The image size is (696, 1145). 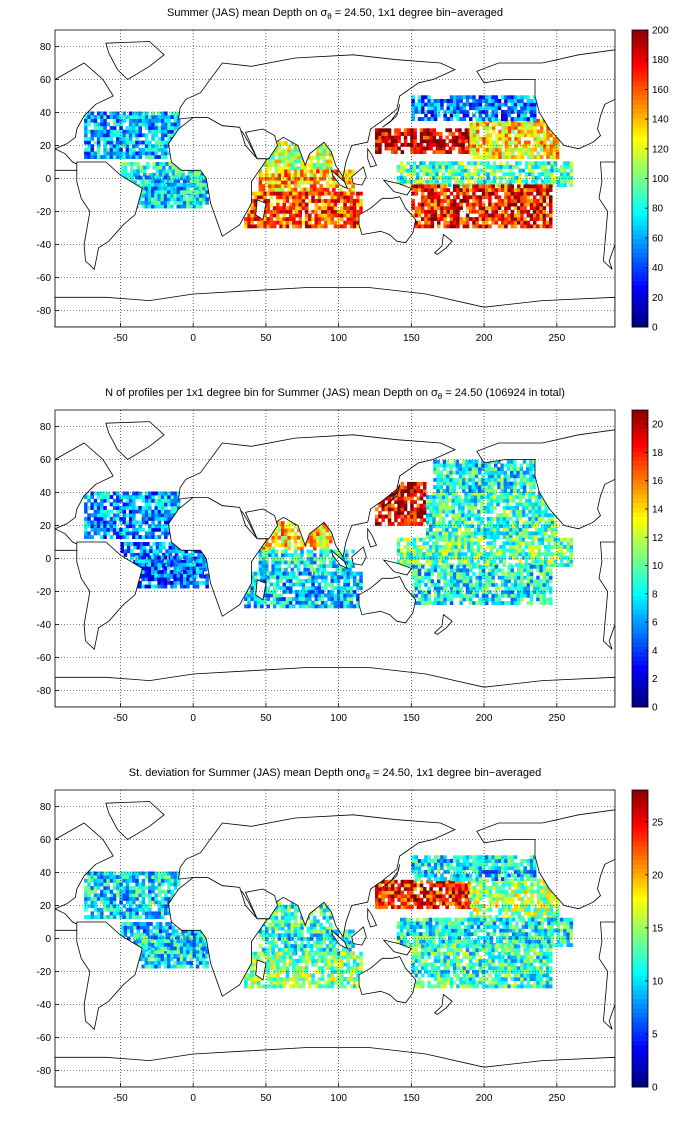 What do you see at coordinates (607, 215) in the screenshot?
I see `land-south-america-east` at bounding box center [607, 215].